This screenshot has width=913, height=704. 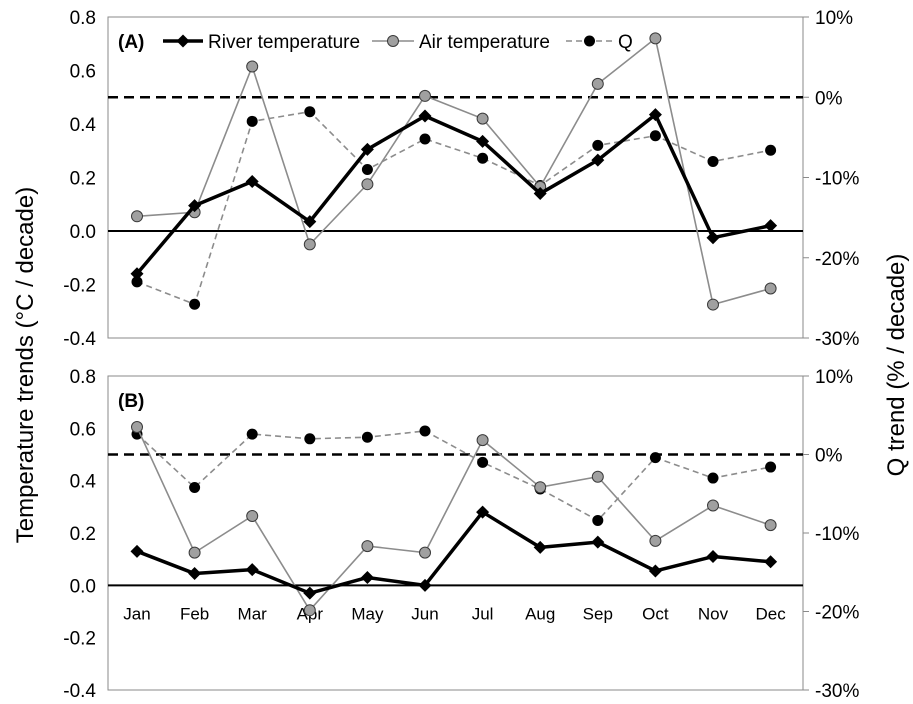 I want to click on x-tick-label: Aug, so click(x=540, y=613).